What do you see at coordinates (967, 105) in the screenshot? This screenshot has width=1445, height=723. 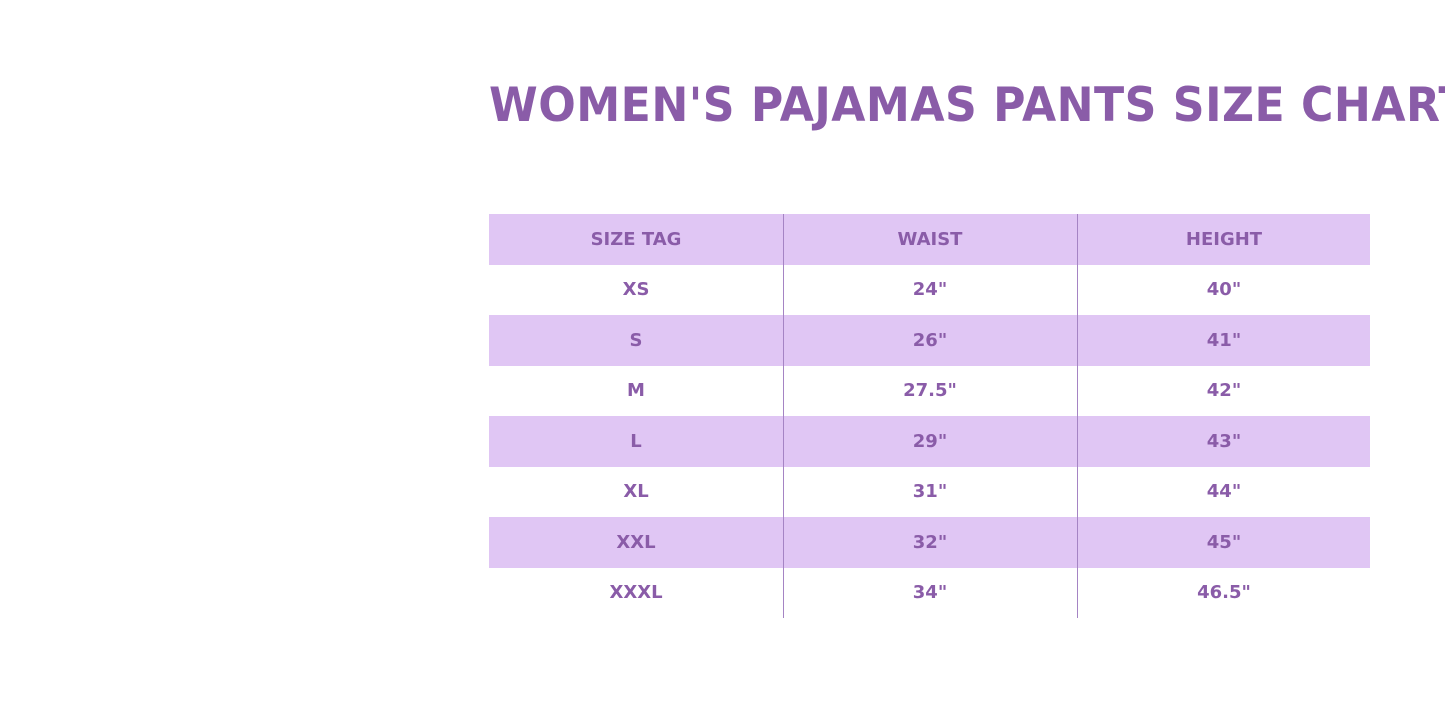 I see `page-title: WOMEN'S PAJAMAS PANTS SIZE CHART` at bounding box center [967, 105].